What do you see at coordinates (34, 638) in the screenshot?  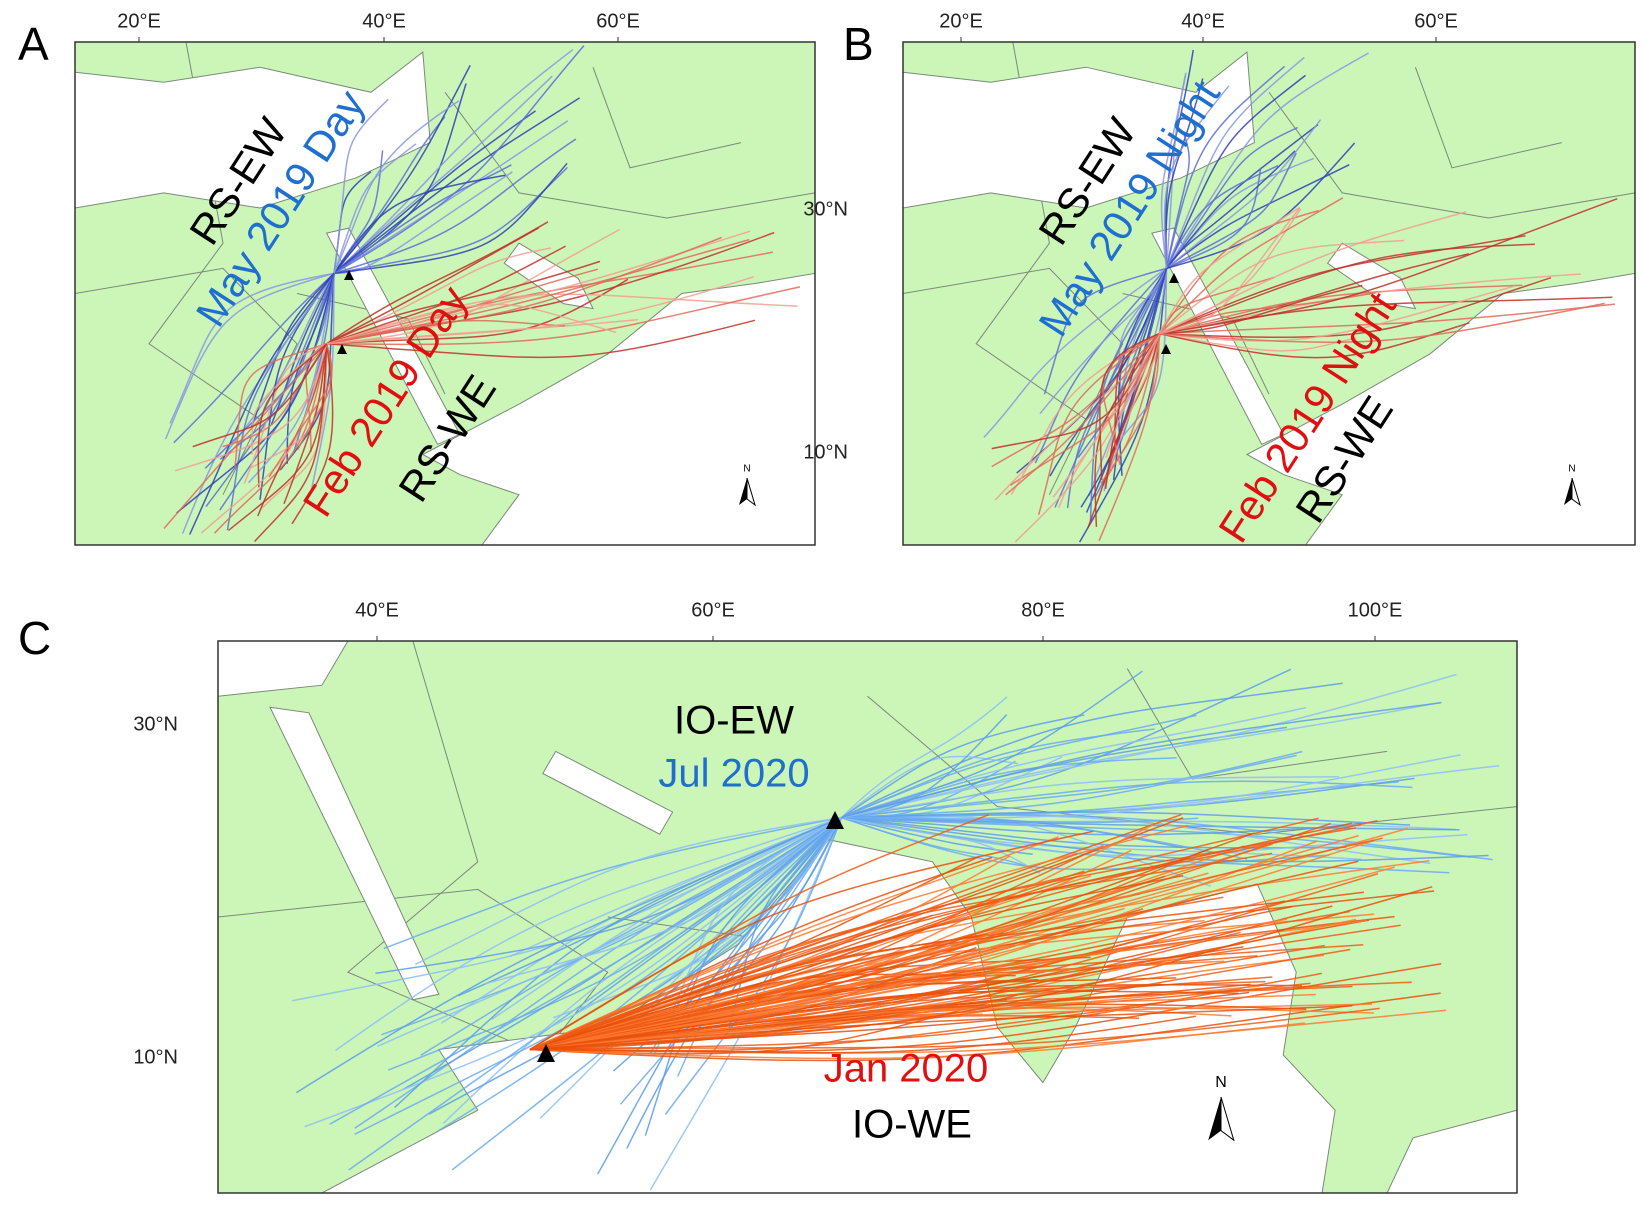 I see `panel-label: C` at bounding box center [34, 638].